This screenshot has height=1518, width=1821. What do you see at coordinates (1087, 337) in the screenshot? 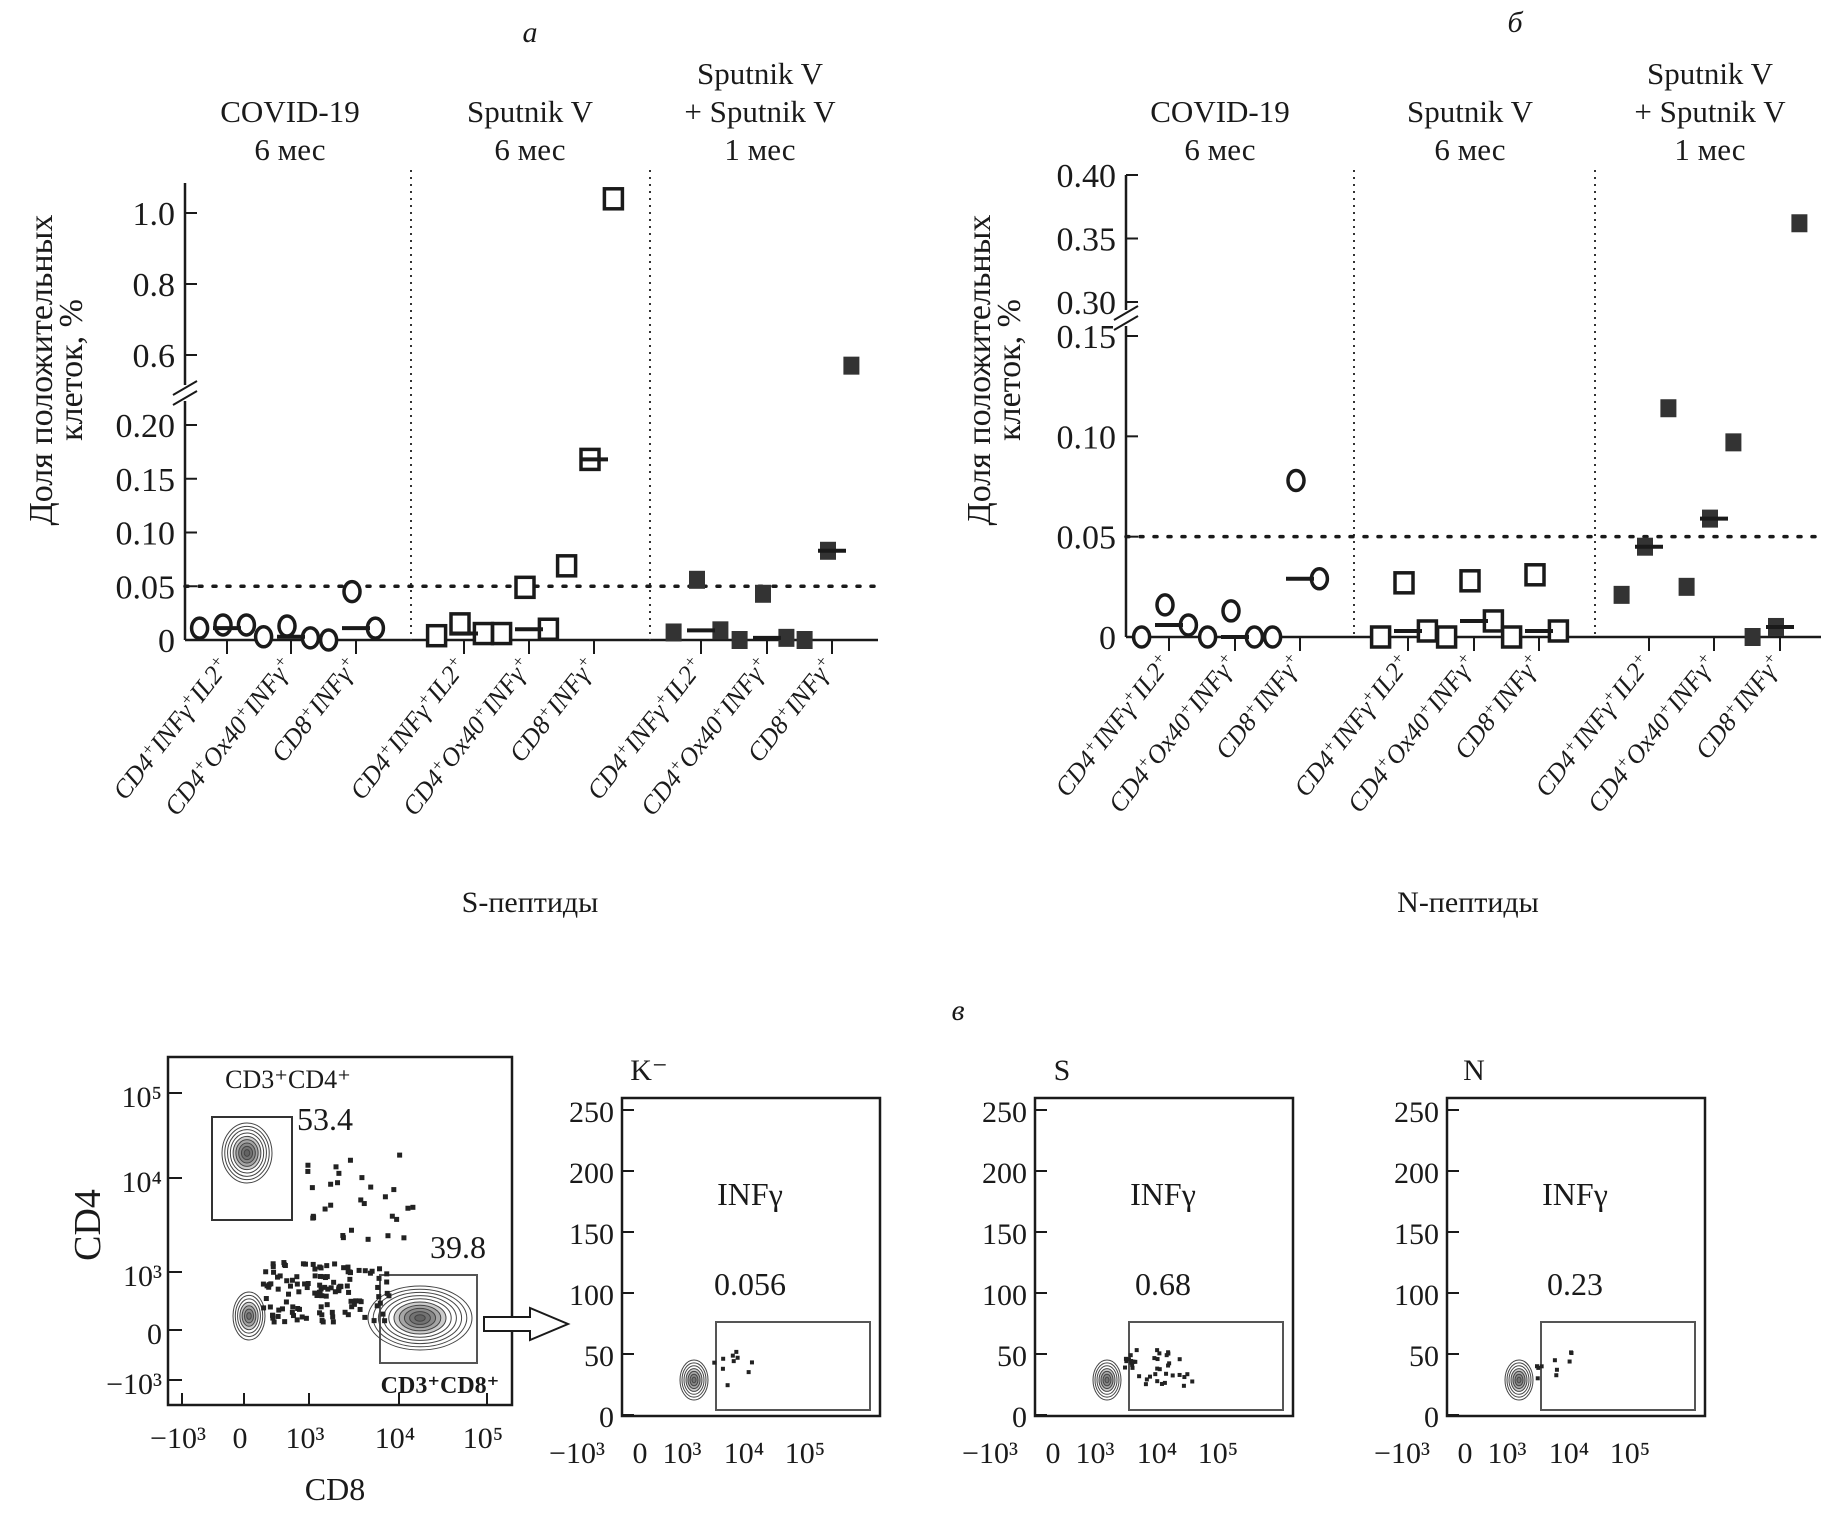
I see `y-tick-label: 0.15` at bounding box center [1087, 337].